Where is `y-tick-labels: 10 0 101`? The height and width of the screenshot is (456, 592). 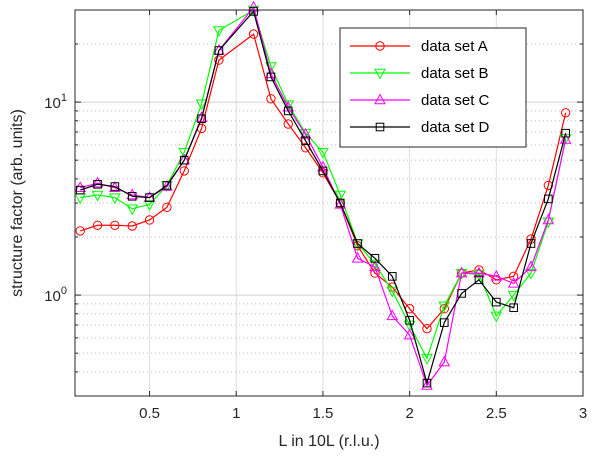 y-tick-labels: 10 0 101 is located at coordinates (55, 198).